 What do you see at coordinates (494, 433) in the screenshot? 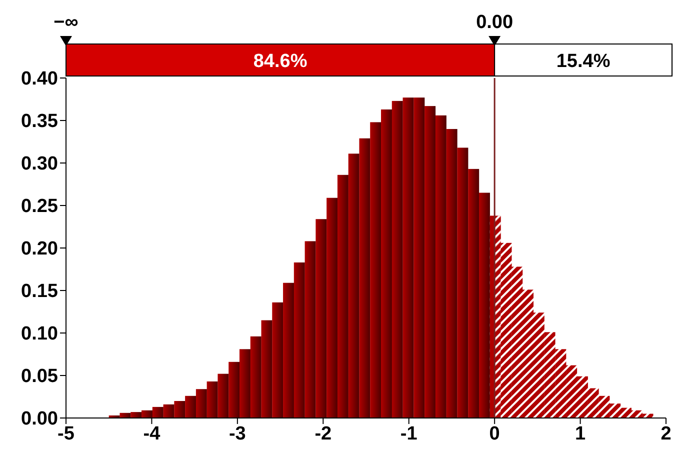
I see `x-tick-label: 0` at bounding box center [494, 433].